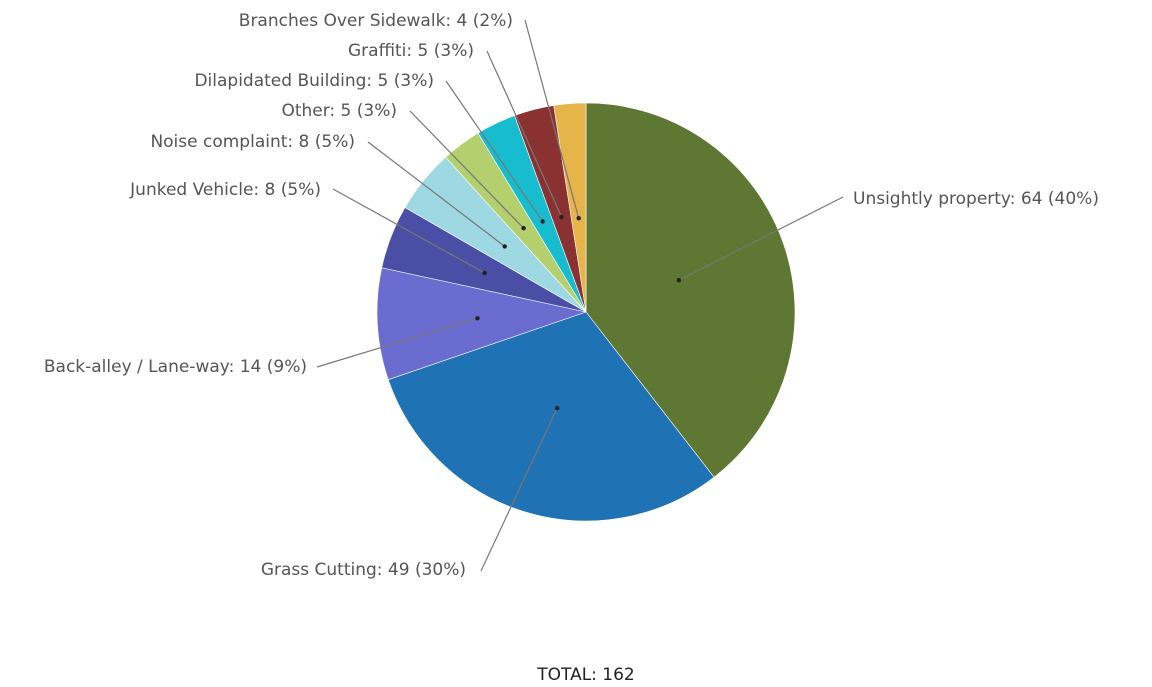 This screenshot has height=687, width=1152. I want to click on leader-line-graffiti, so click(524, 134).